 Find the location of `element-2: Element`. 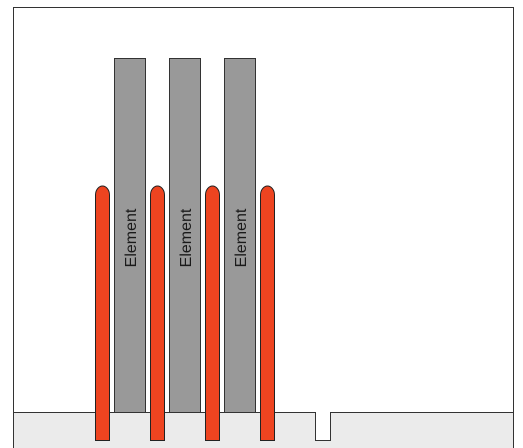

element-2: Element is located at coordinates (185, 235).